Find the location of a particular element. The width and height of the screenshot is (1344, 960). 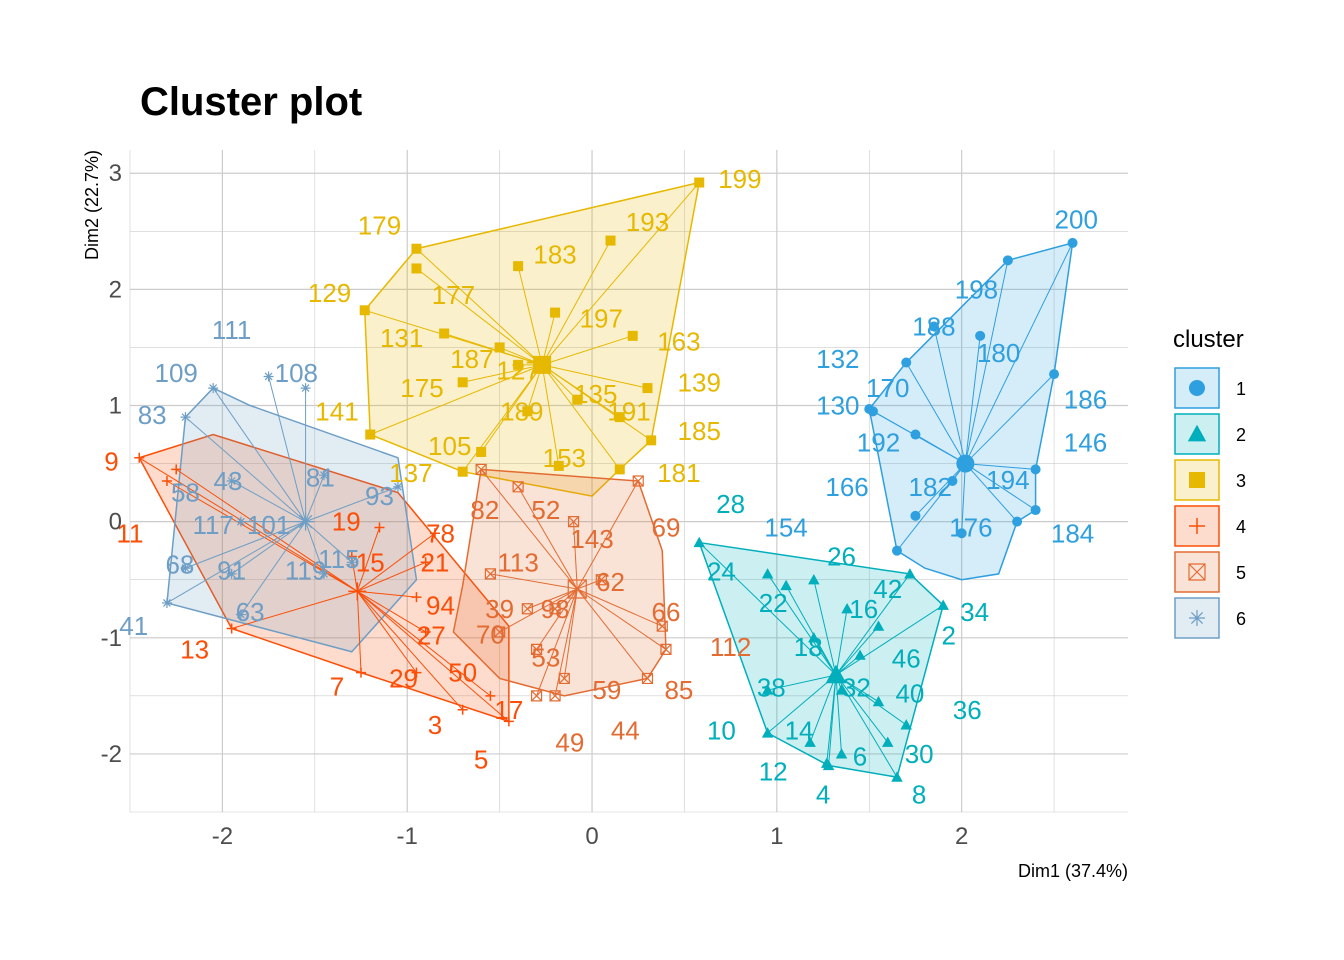

x-tick-label: -1 is located at coordinates (407, 836).